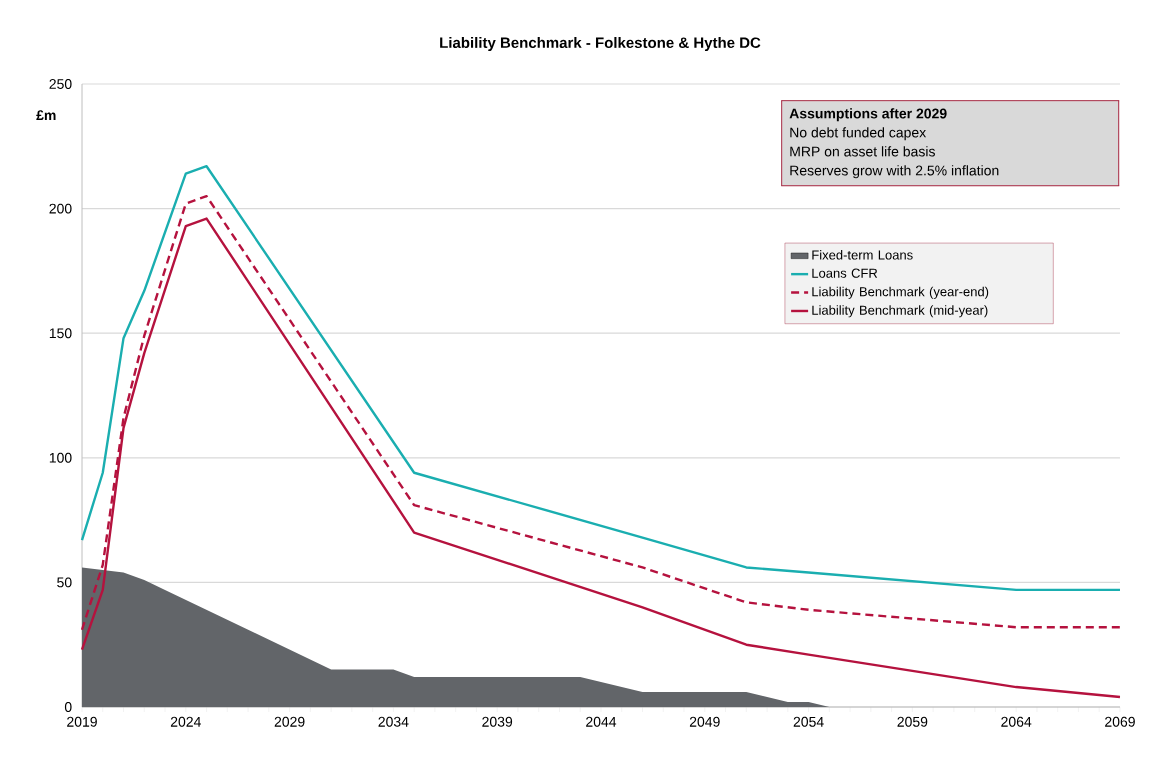 The height and width of the screenshot is (764, 1159). Describe the element at coordinates (289, 721) in the screenshot. I see `x-tick-label: 2029` at that location.